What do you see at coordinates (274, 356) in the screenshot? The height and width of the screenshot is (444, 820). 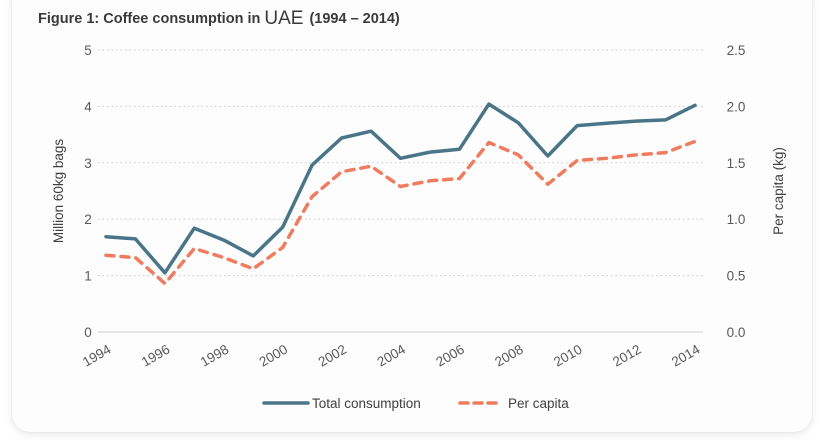 I see `x-tick-label: 2000` at bounding box center [274, 356].